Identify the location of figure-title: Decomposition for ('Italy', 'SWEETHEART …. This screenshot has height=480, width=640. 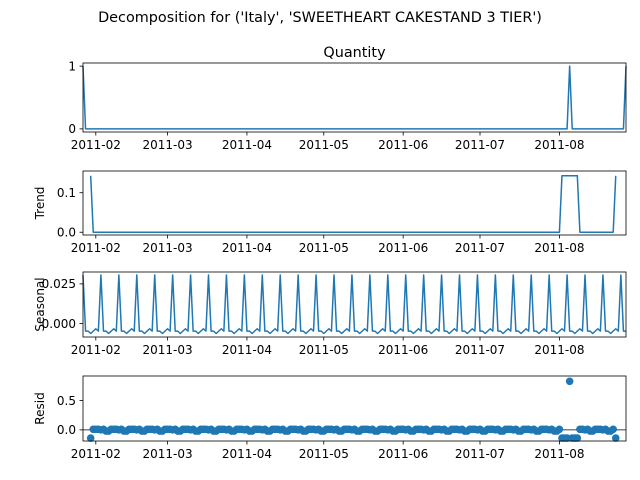
(320, 18).